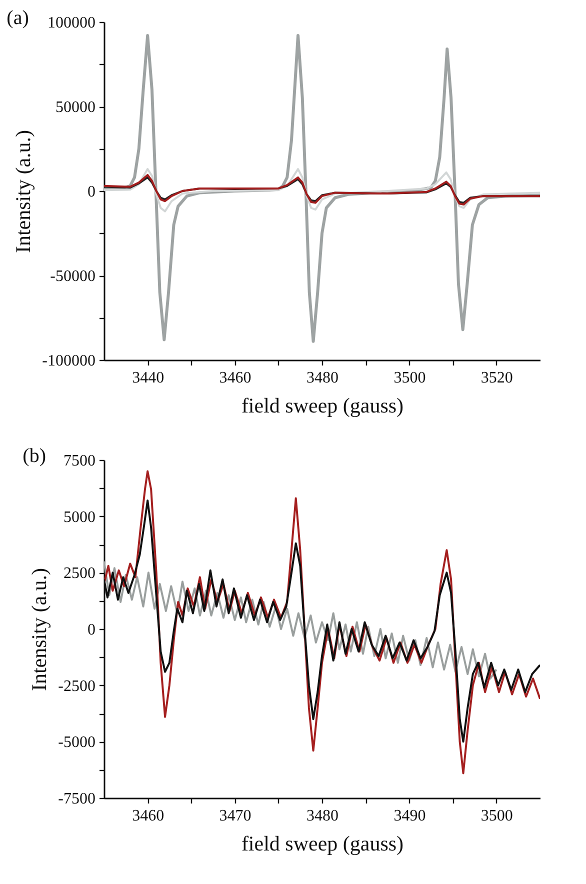  I want to click on x-tick-label: 3490, so click(410, 816).